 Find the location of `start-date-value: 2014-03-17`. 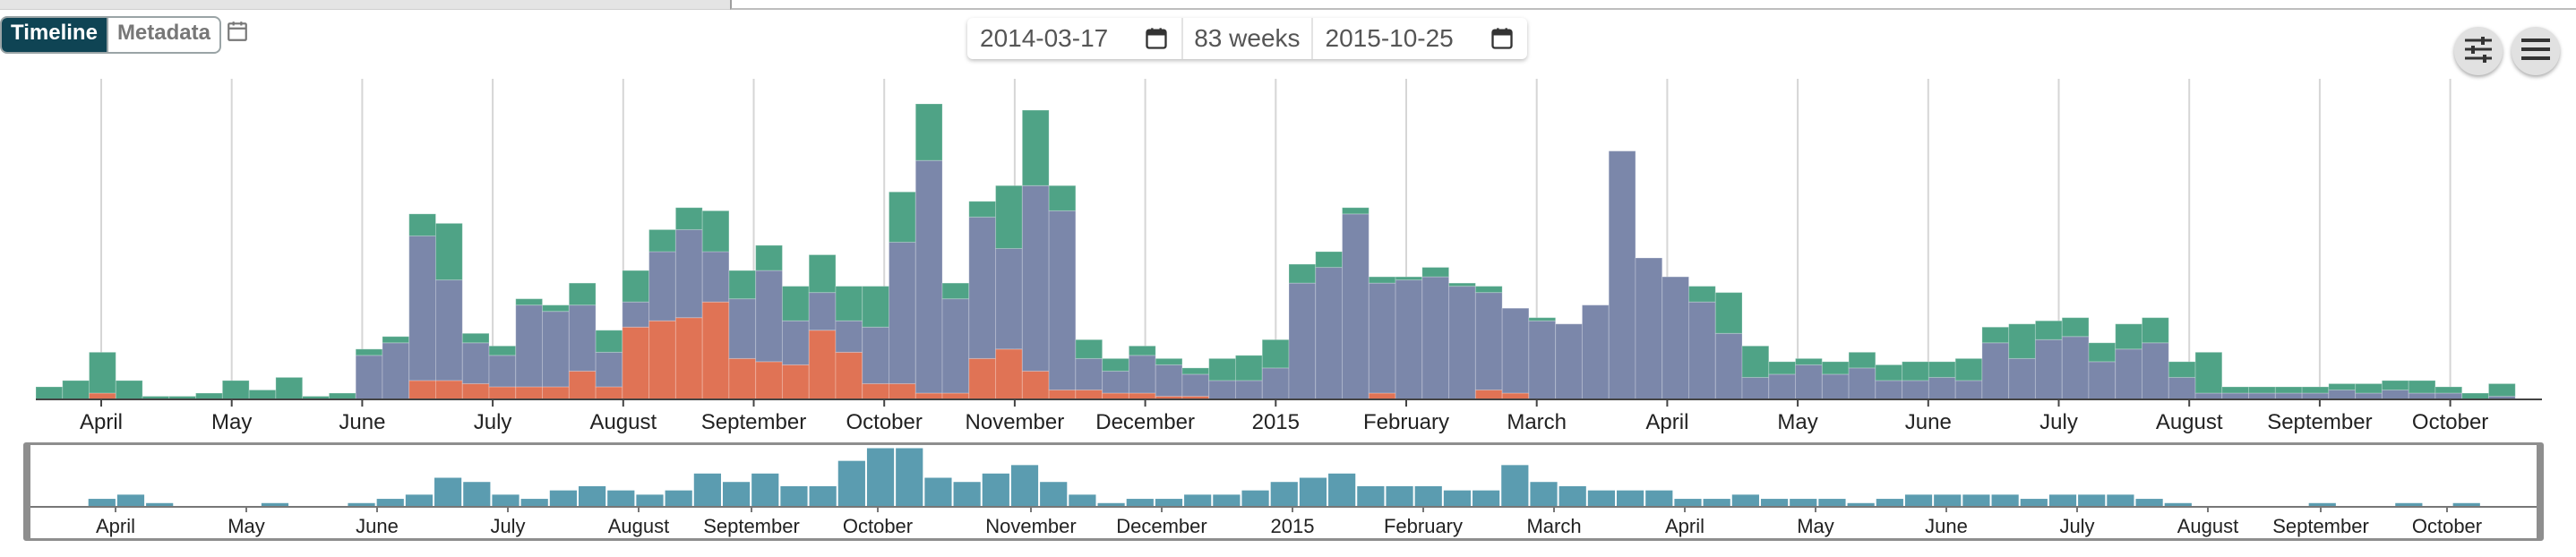

start-date-value: 2014-03-17 is located at coordinates (1044, 38).